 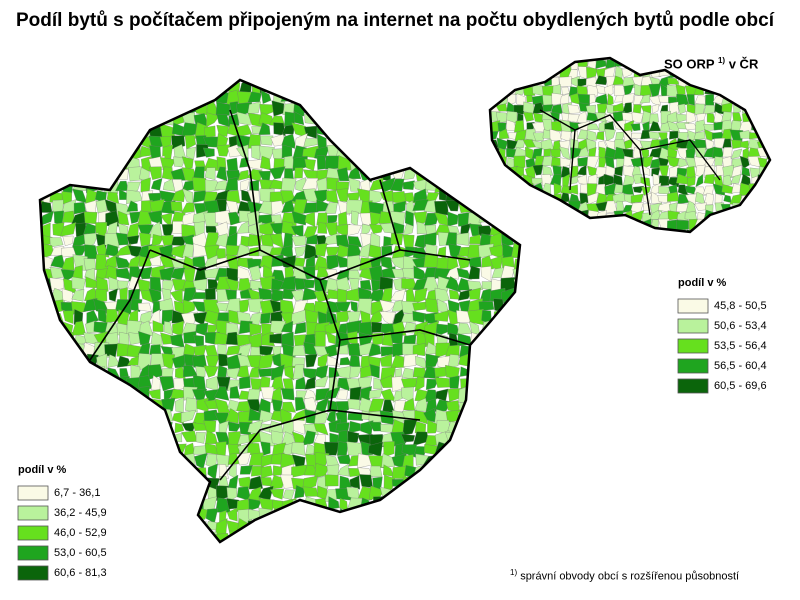 What do you see at coordinates (693, 346) in the screenshot?
I see `legend-swatch` at bounding box center [693, 346].